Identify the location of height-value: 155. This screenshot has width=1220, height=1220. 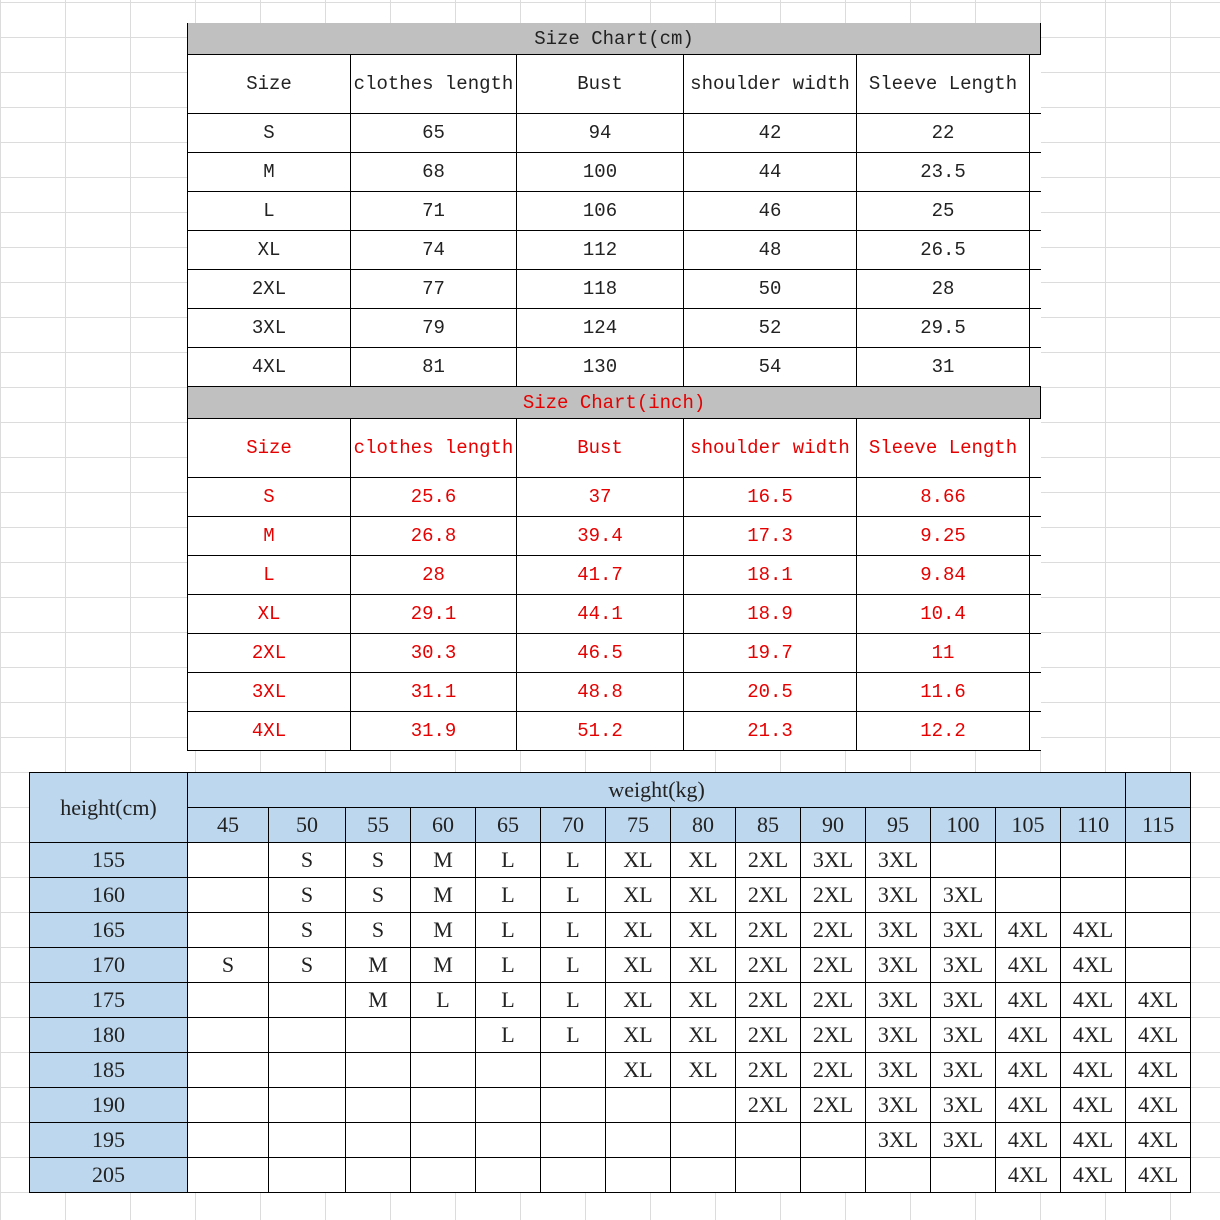
(108, 860).